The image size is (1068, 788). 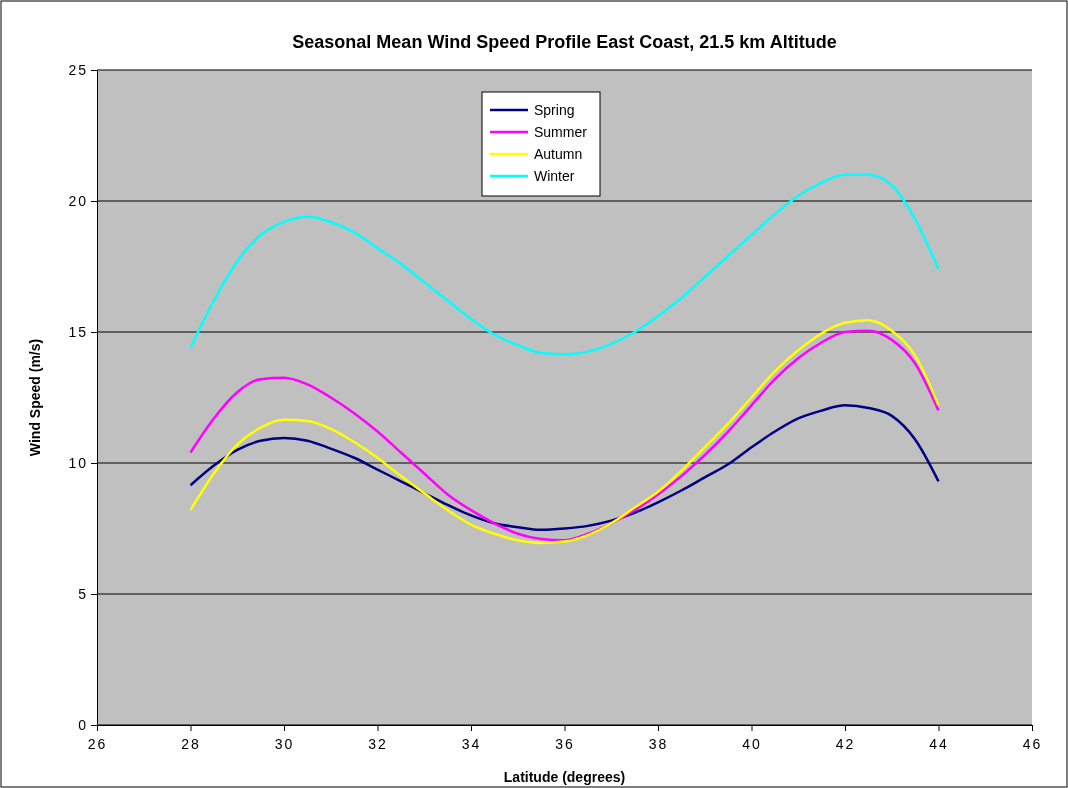 What do you see at coordinates (564, 777) in the screenshot?
I see `x-axis-title: Latitude (degrees)` at bounding box center [564, 777].